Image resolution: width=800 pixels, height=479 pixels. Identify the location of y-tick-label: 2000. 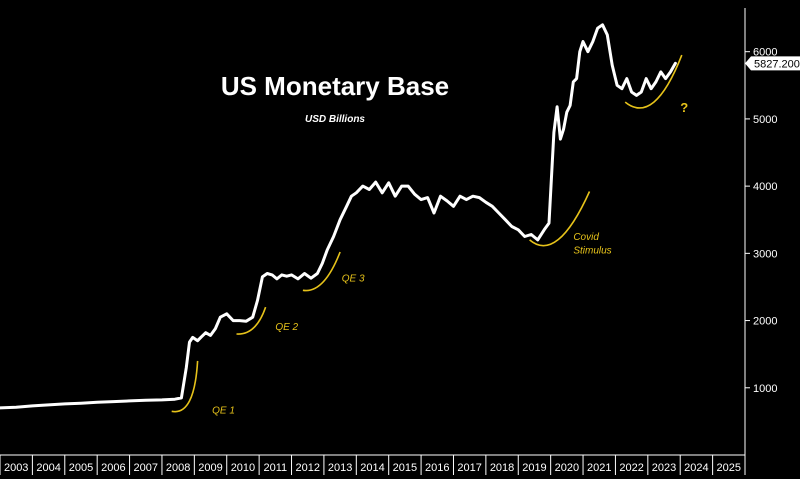
(765, 322).